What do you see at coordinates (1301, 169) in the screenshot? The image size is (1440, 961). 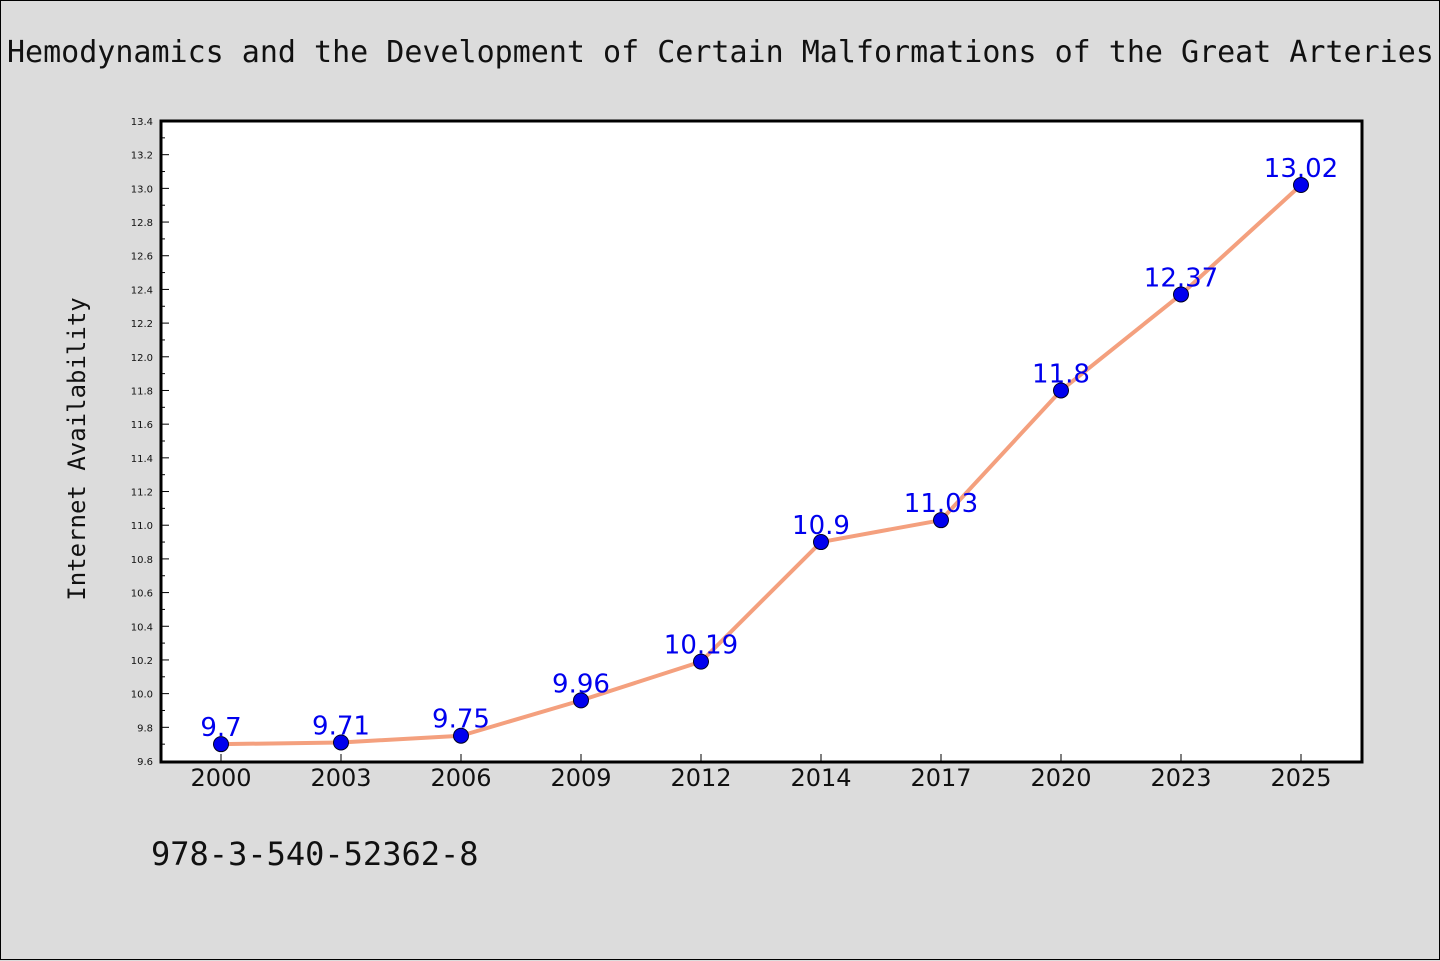 I see `data-label: 13.02` at bounding box center [1301, 169].